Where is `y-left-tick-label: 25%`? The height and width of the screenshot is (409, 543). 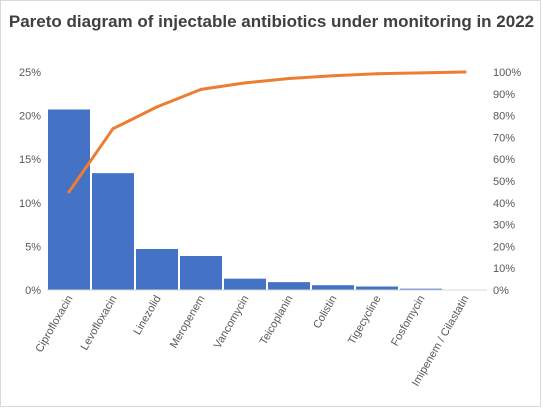
y-left-tick-label: 25% is located at coordinates (30, 73).